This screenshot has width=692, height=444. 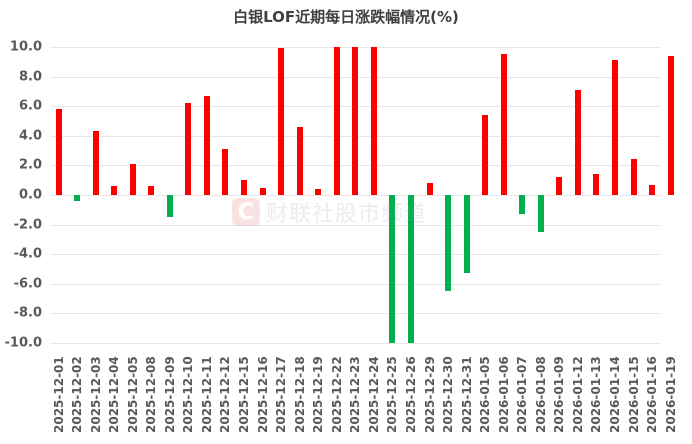 What do you see at coordinates (114, 394) in the screenshot?
I see `x-tick-label: 2025-12-04` at bounding box center [114, 394].